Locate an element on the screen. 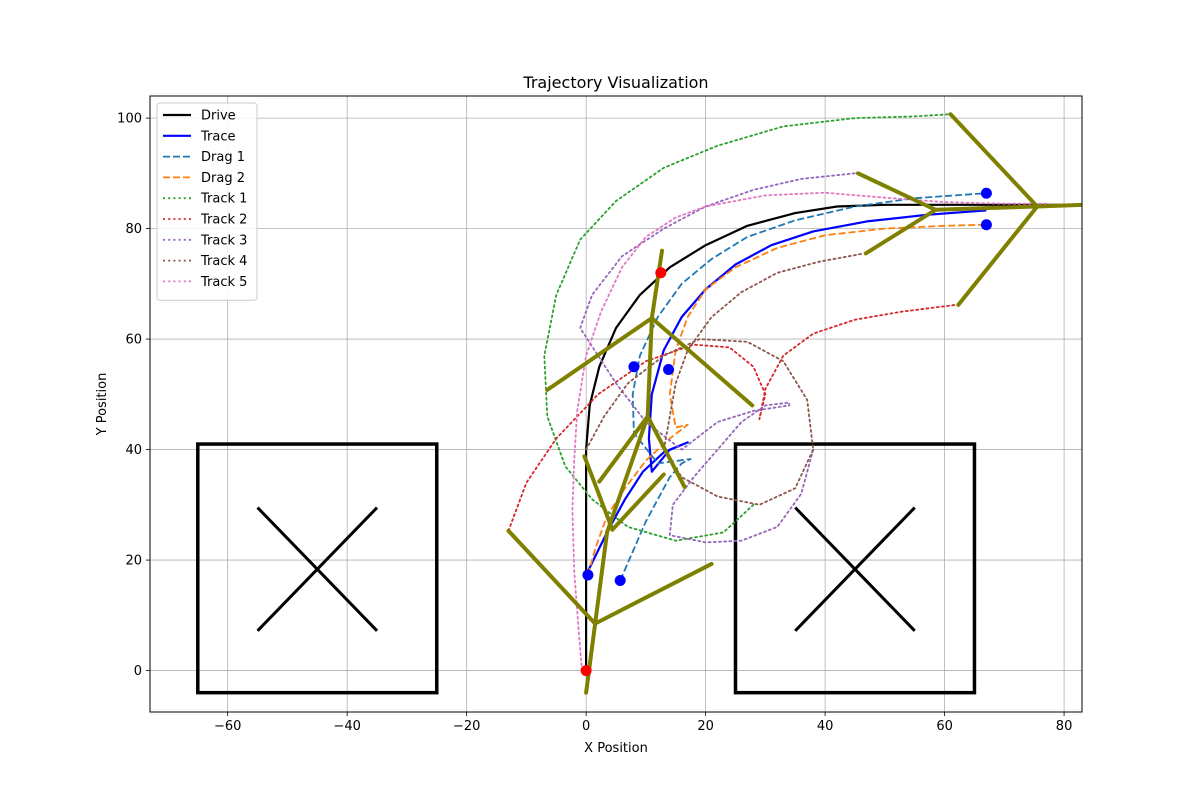  legend-box is located at coordinates (207, 201).